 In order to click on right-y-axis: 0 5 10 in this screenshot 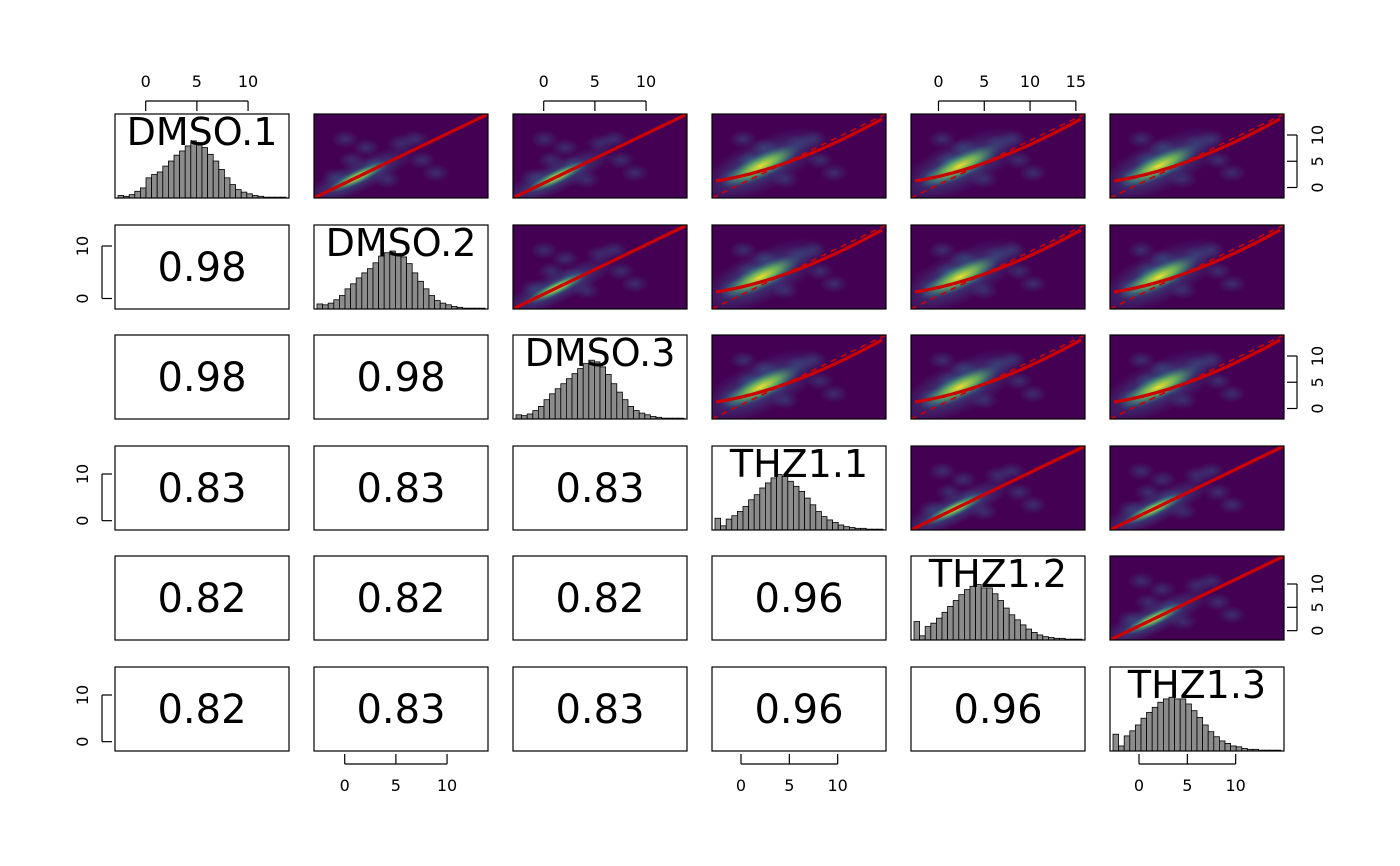, I will do `click(1307, 605)`.